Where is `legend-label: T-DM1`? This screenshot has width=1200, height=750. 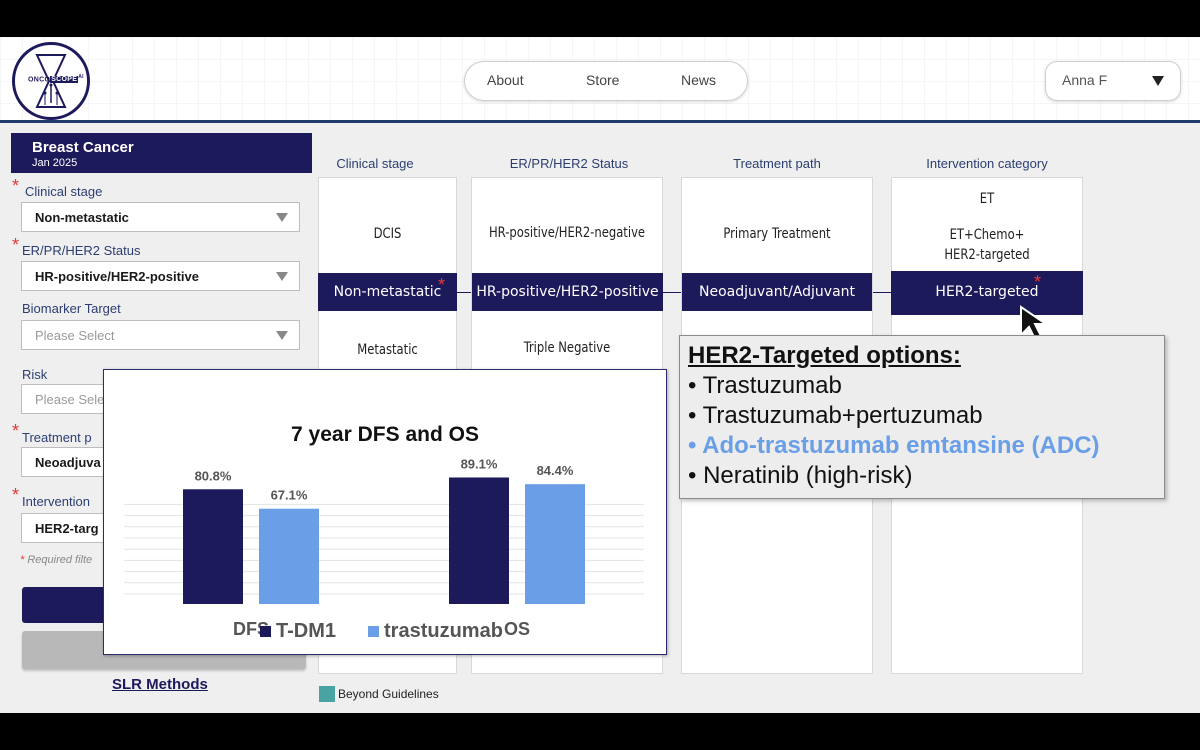
legend-label: T-DM1 is located at coordinates (306, 631).